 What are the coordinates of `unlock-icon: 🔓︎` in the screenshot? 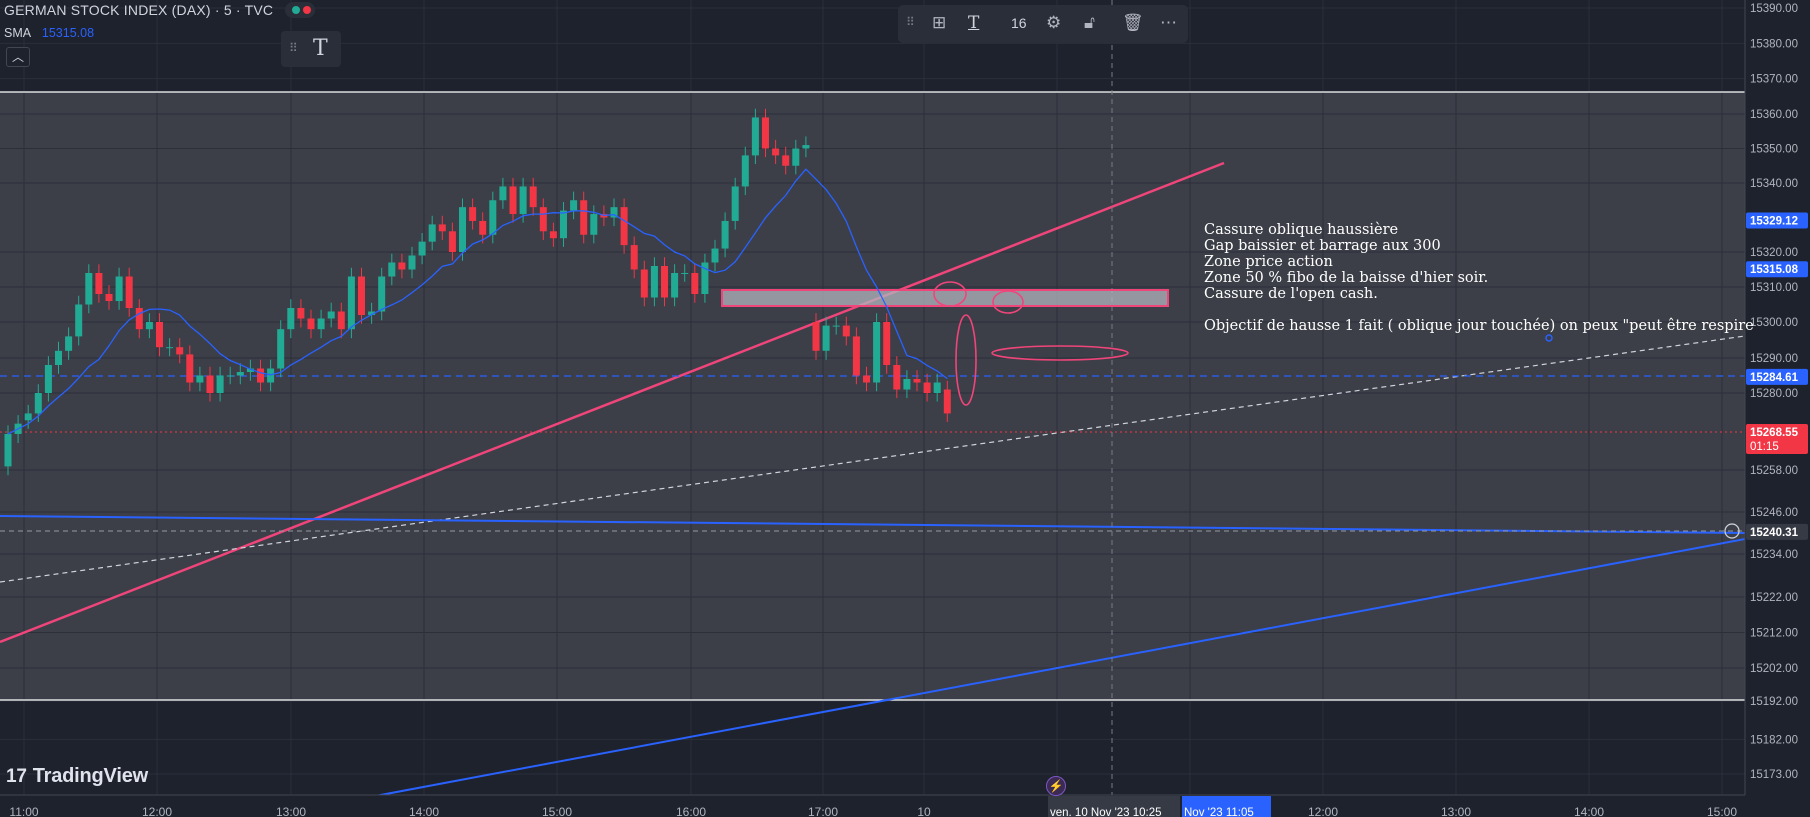 It's located at (1090, 22).